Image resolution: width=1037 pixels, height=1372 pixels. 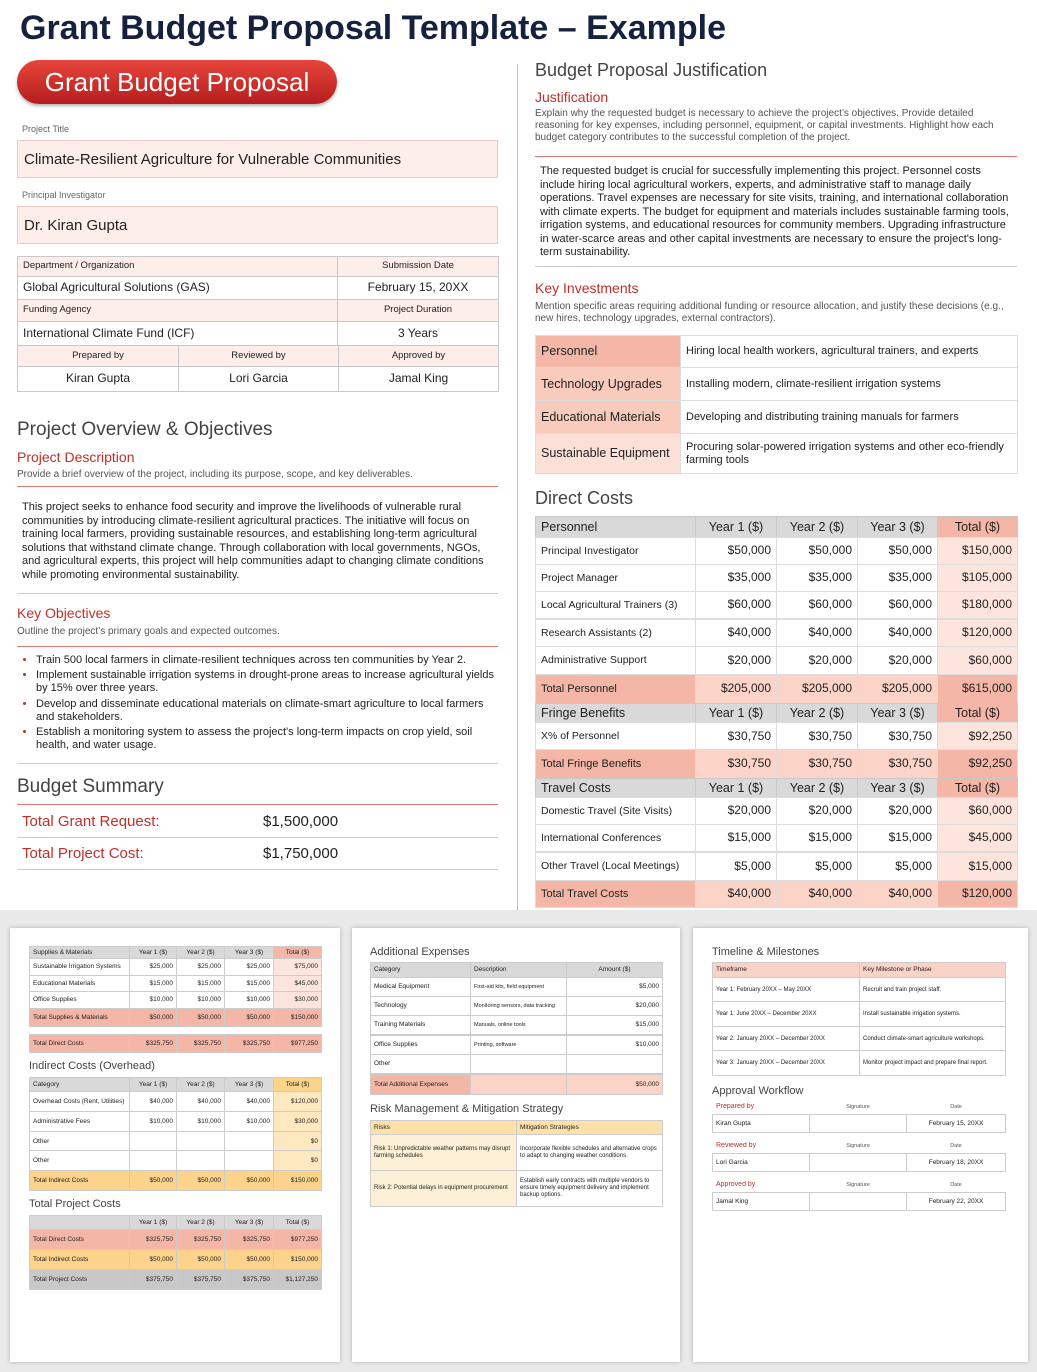 I want to click on cell: Risks, so click(x=443, y=1127).